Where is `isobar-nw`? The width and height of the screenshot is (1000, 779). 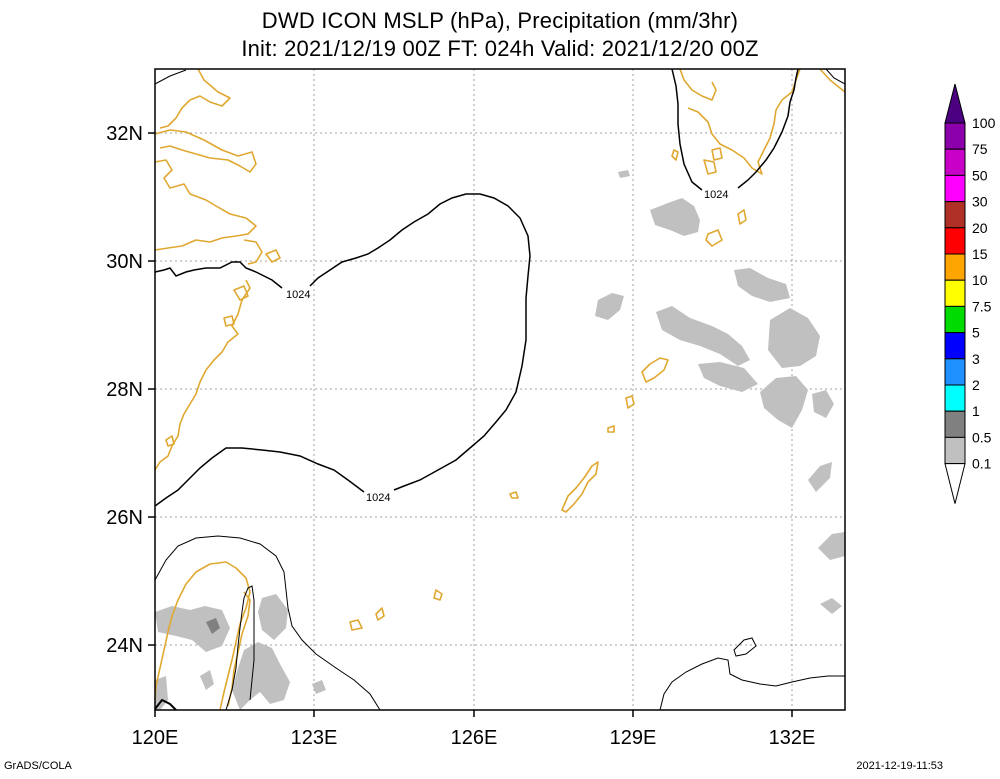
isobar-nw is located at coordinates (170, 77).